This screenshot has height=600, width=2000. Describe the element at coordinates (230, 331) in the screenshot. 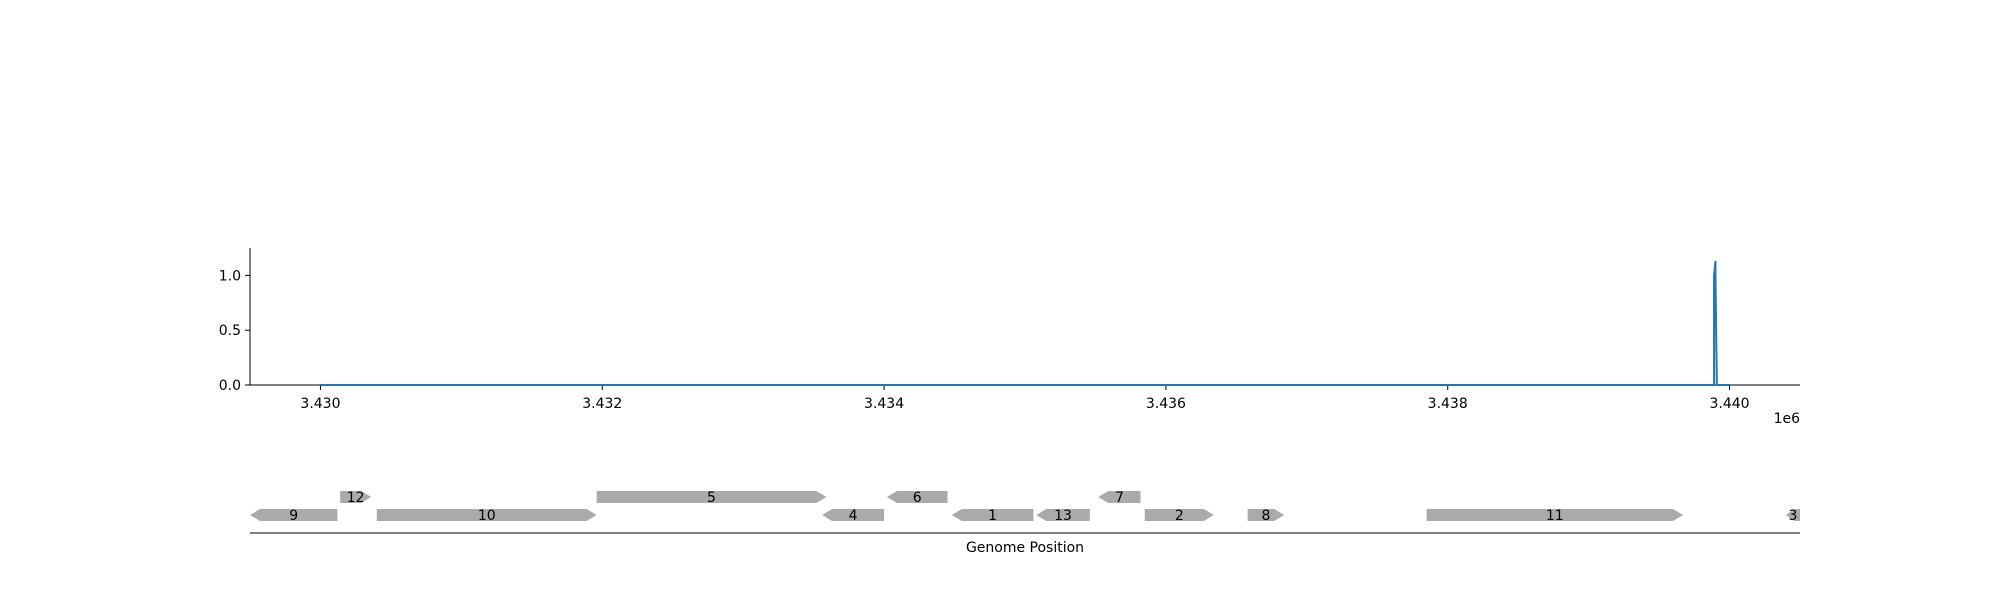

I see `y-tick-label: 0.5` at that location.